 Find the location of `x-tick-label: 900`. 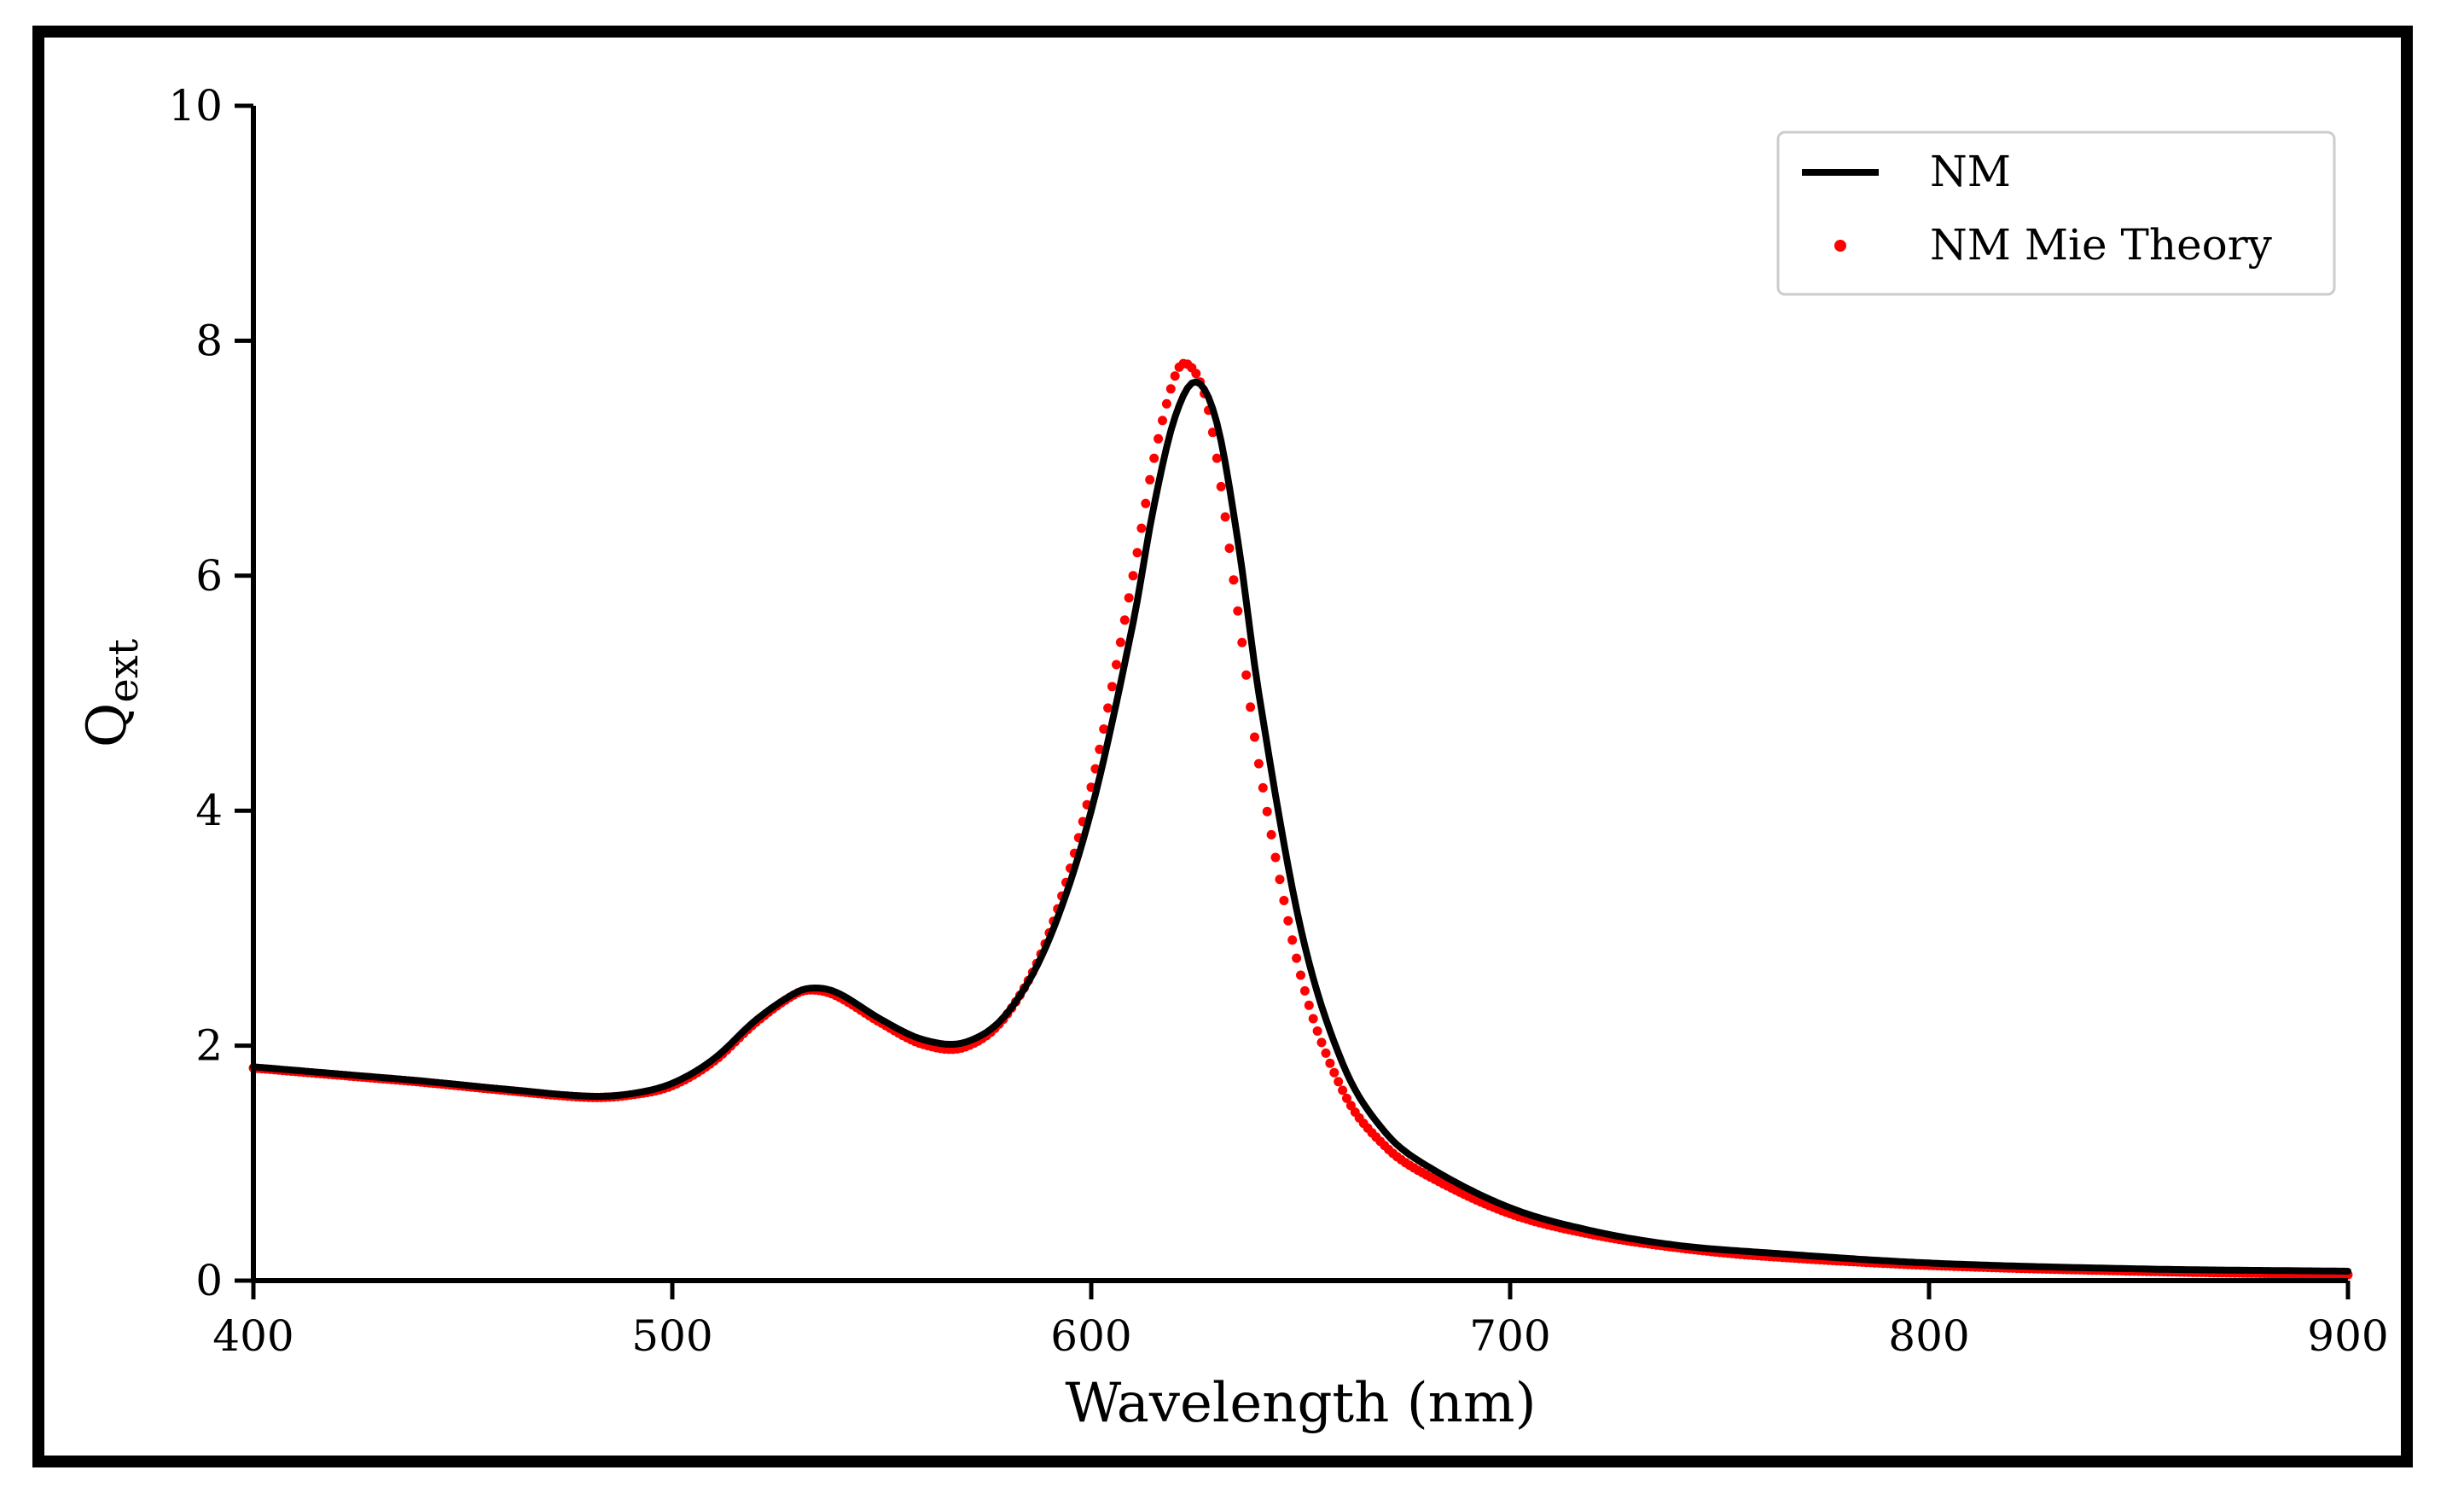

x-tick-label: 900 is located at coordinates (2347, 1336).